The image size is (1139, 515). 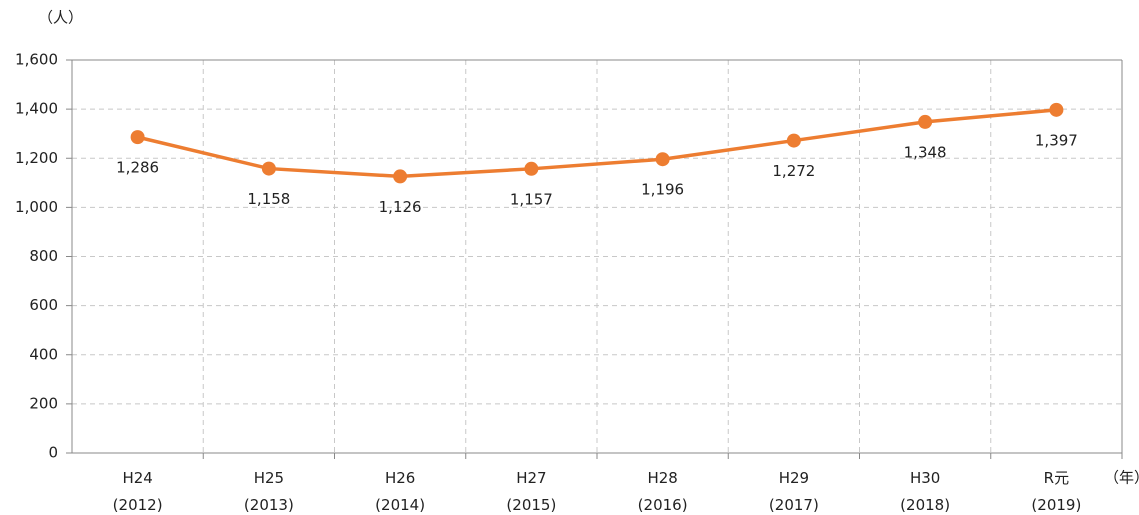 I want to click on x-tick-label: H30 (2018), so click(x=925, y=491).